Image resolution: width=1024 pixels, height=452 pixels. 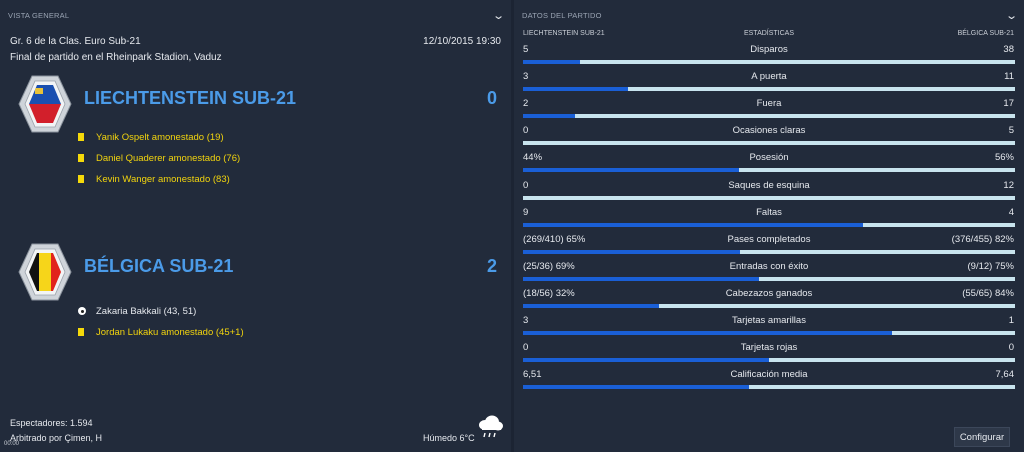 I want to click on stat-row: 9 Faltas 4, so click(x=769, y=220).